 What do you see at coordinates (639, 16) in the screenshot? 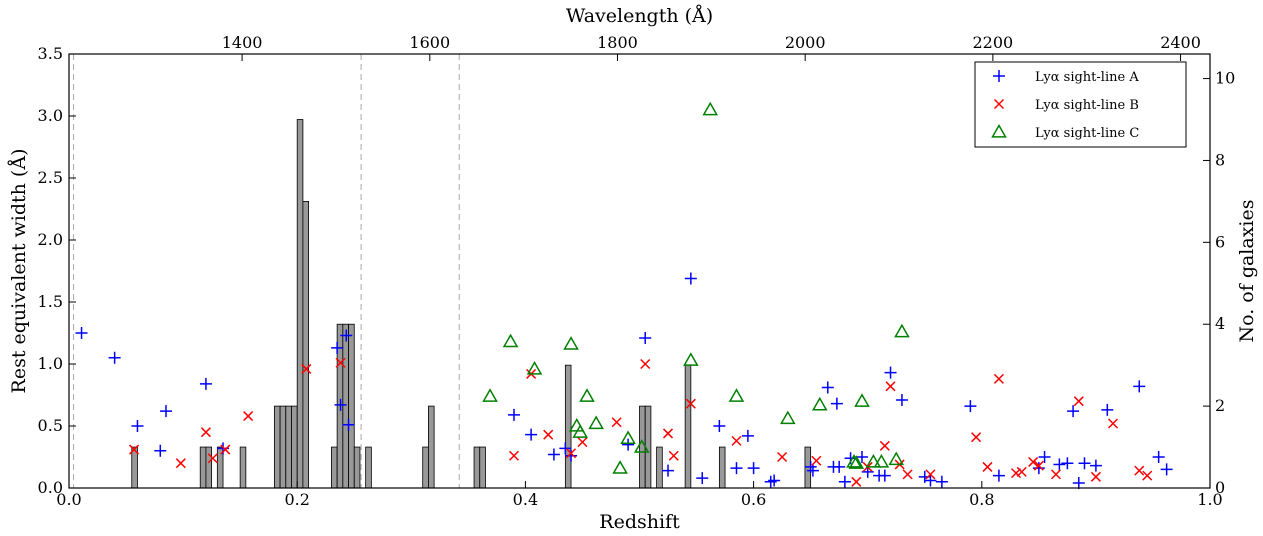
I see `top-axis-title: Wavelength (Å)` at bounding box center [639, 16].